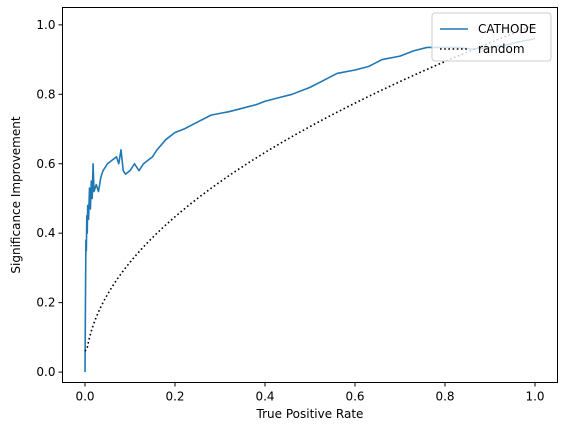 This screenshot has width=567, height=432. Describe the element at coordinates (264, 397) in the screenshot. I see `x-tick-label: 0.4` at that location.